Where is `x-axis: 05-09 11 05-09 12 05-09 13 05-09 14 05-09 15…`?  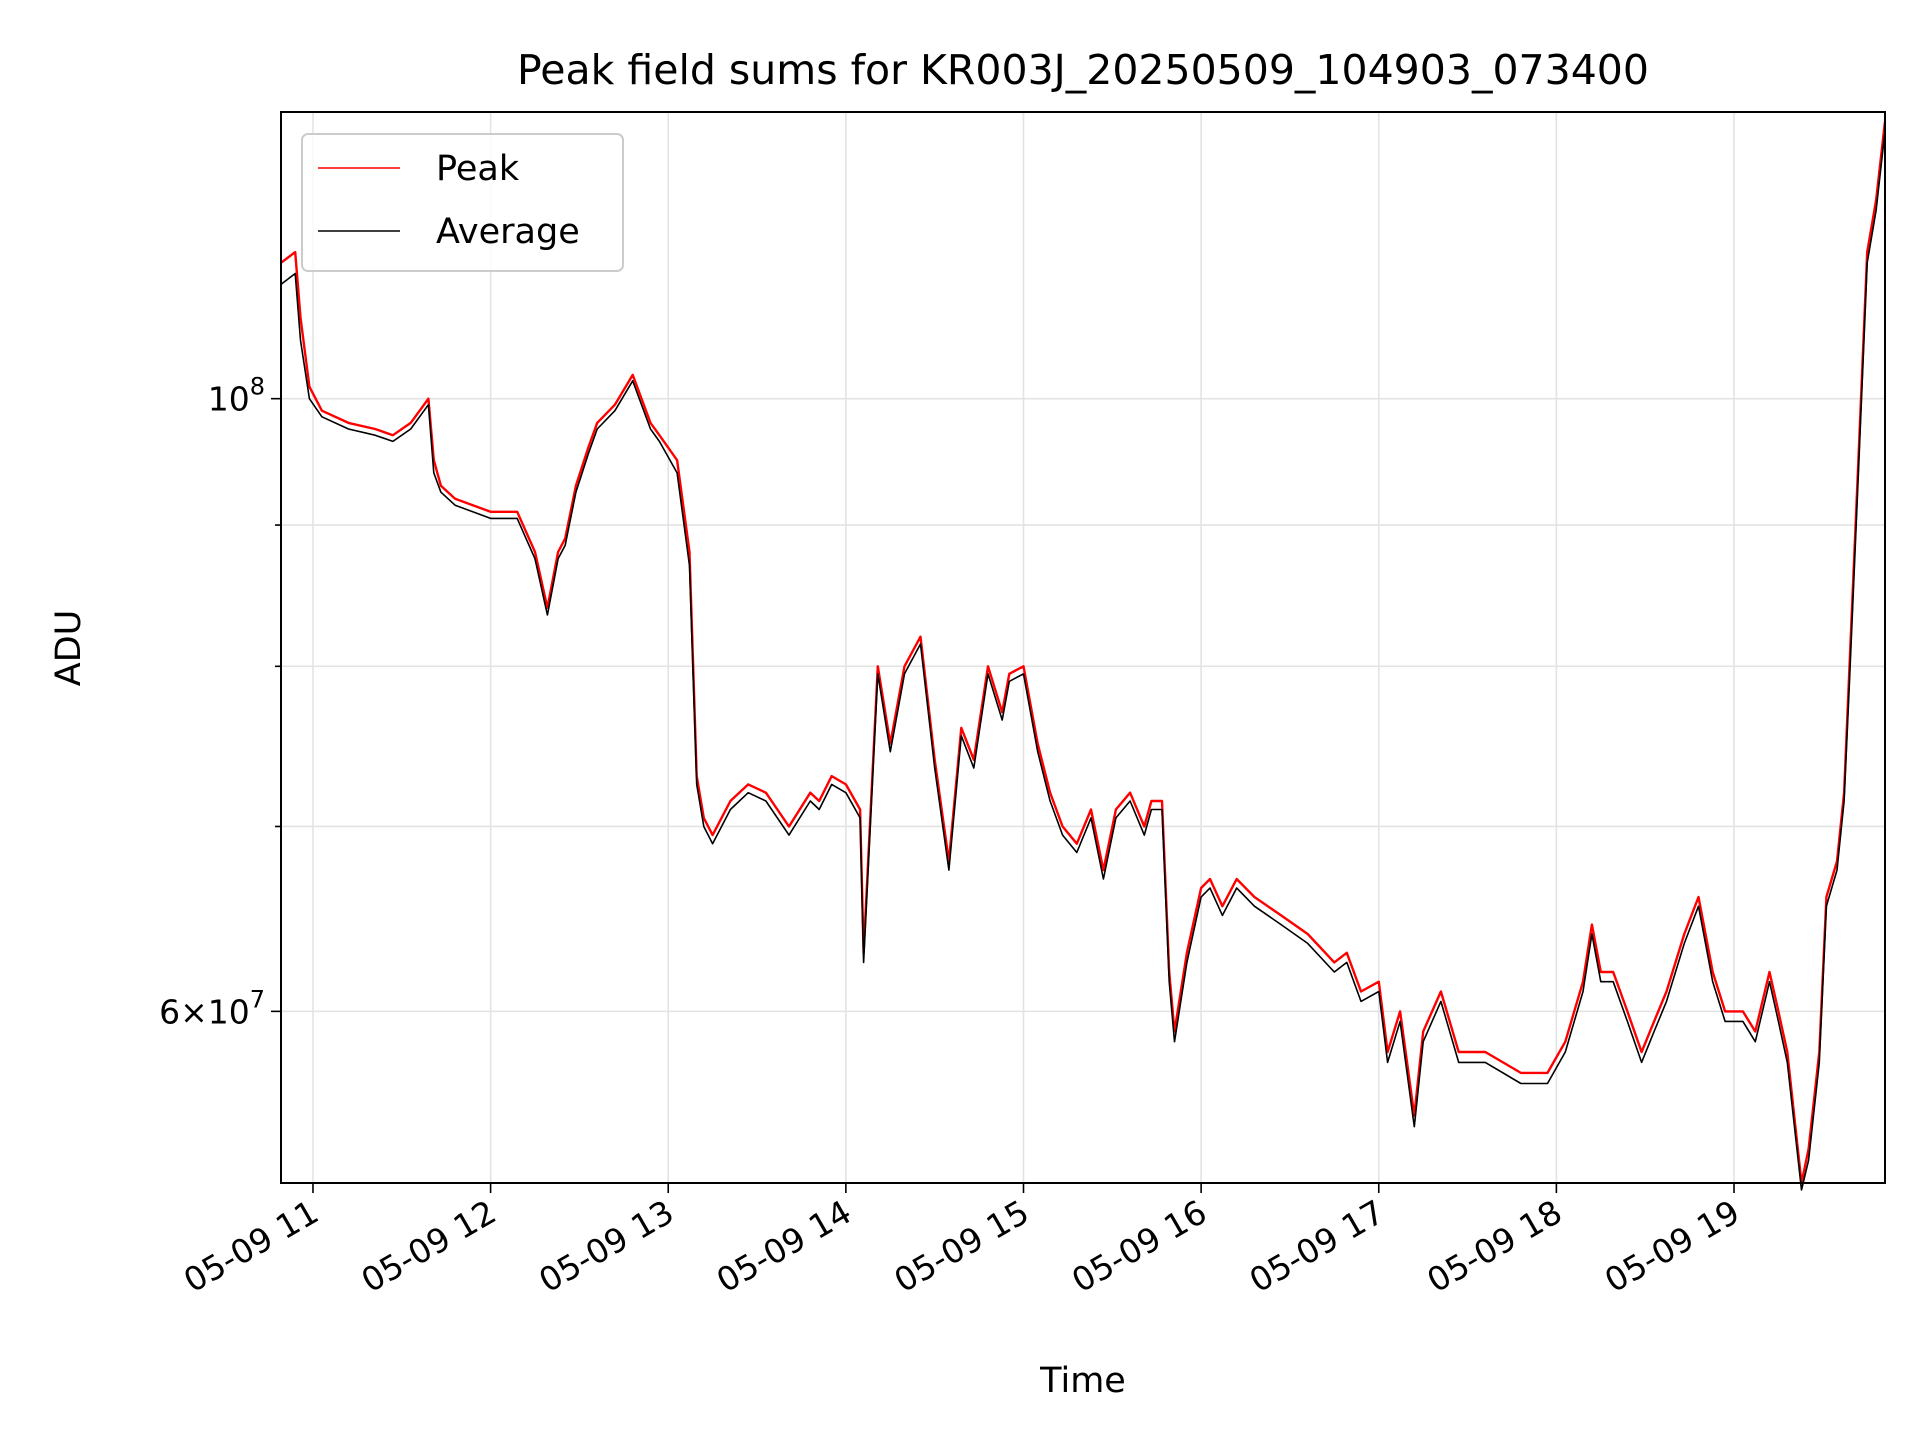
x-axis: 05-09 11 05-09 12 05-09 13 05-09 14 05-09 15… is located at coordinates (961, 1241).